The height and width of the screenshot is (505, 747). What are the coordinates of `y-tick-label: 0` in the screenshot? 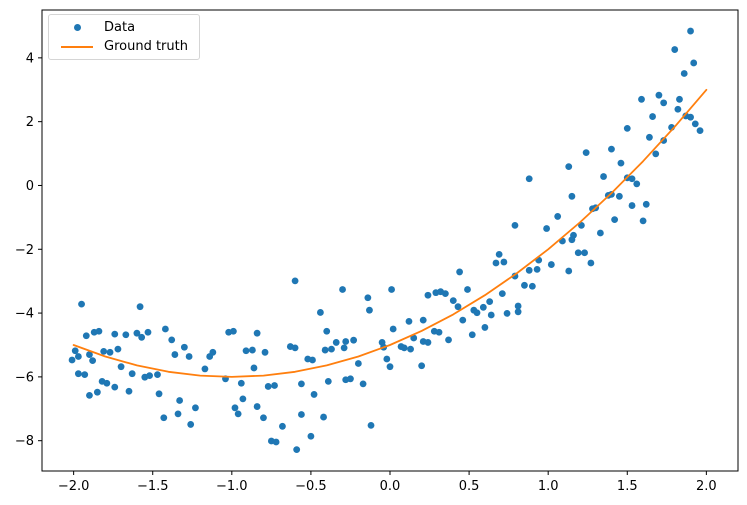 It's located at (30, 186).